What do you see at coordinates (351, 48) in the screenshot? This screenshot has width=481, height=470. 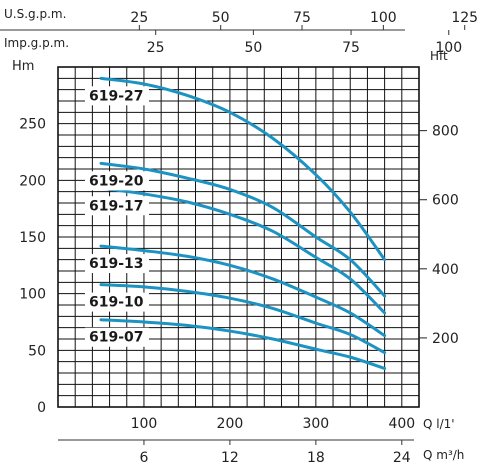 I see `top-tick-label-impgpm: 75` at bounding box center [351, 48].